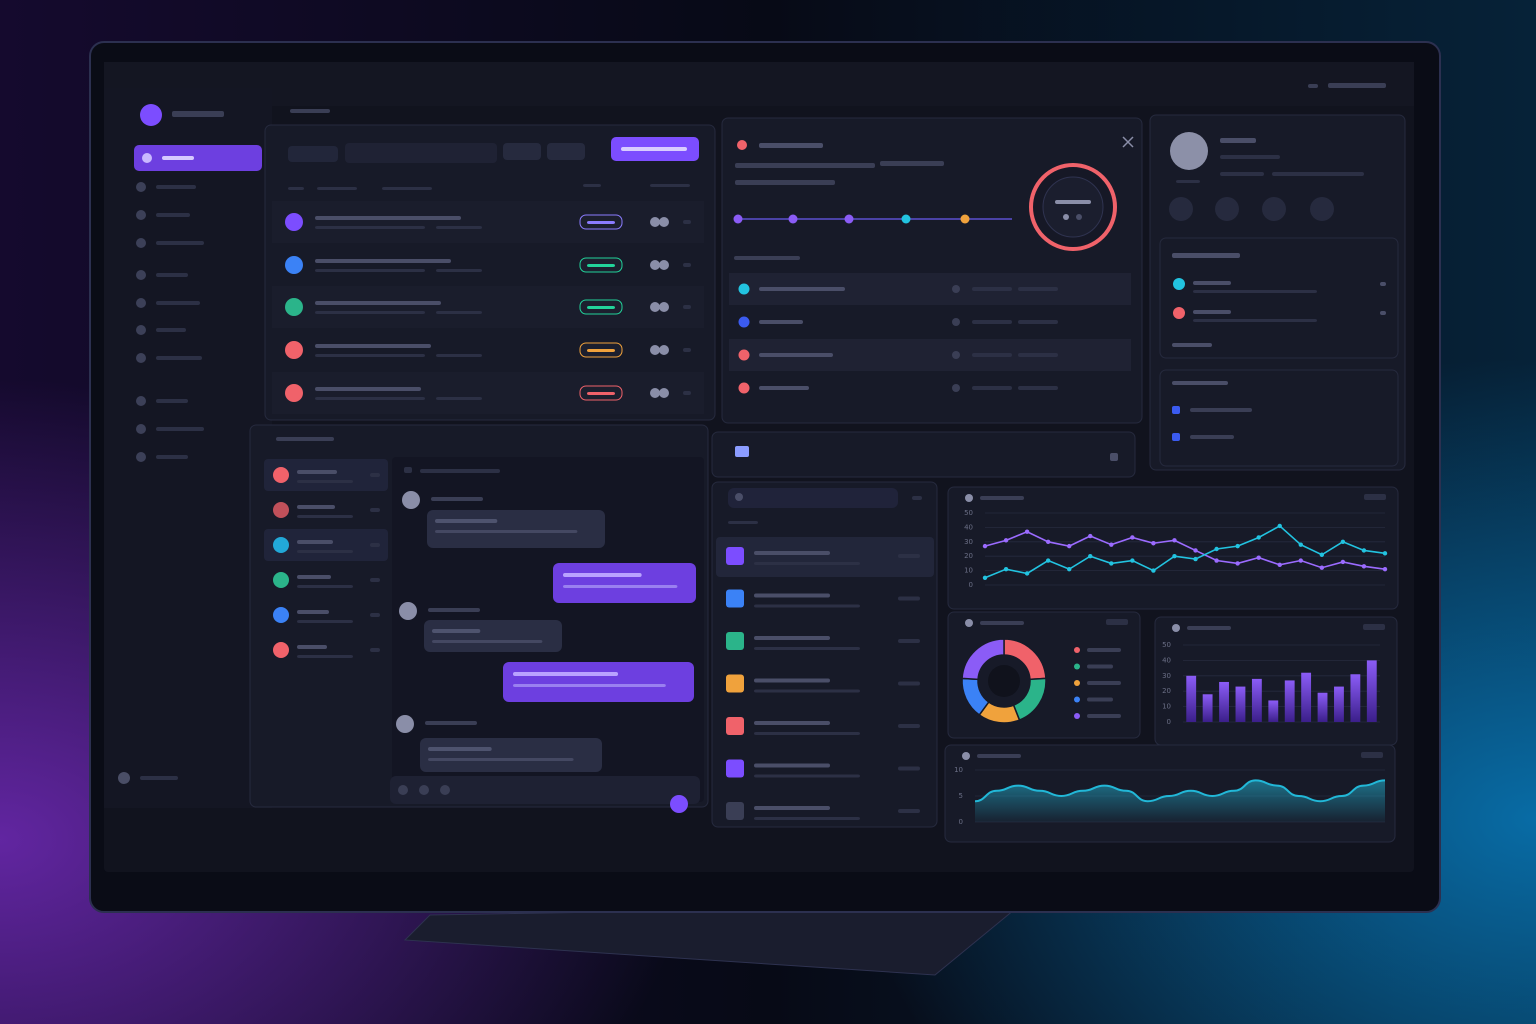  Describe the element at coordinates (408, 611) in the screenshot. I see `chat-avatar` at that location.